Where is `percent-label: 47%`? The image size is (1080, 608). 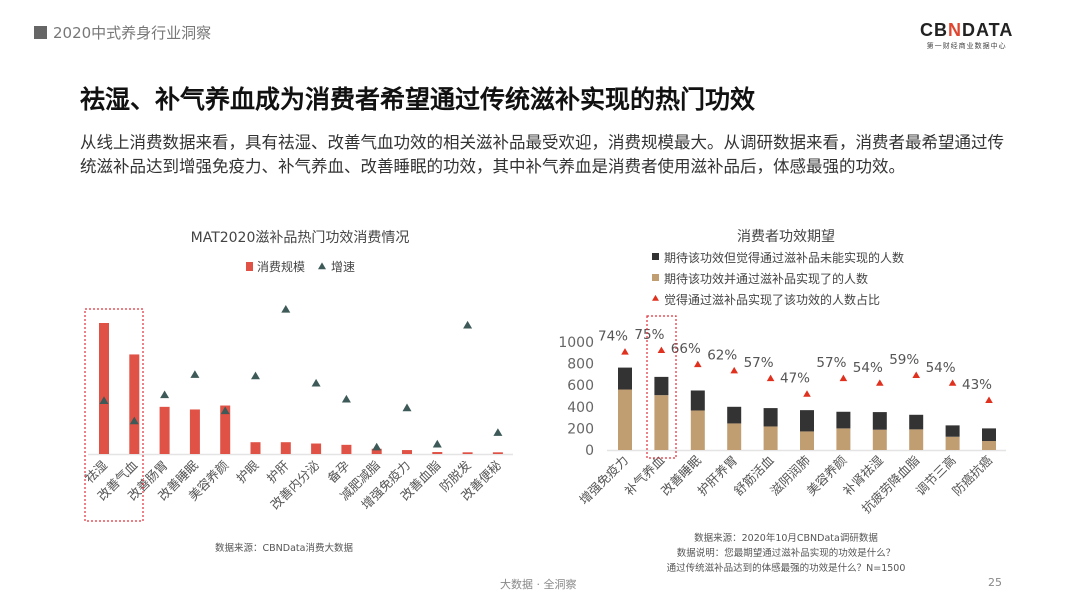 percent-label: 47% is located at coordinates (795, 379).